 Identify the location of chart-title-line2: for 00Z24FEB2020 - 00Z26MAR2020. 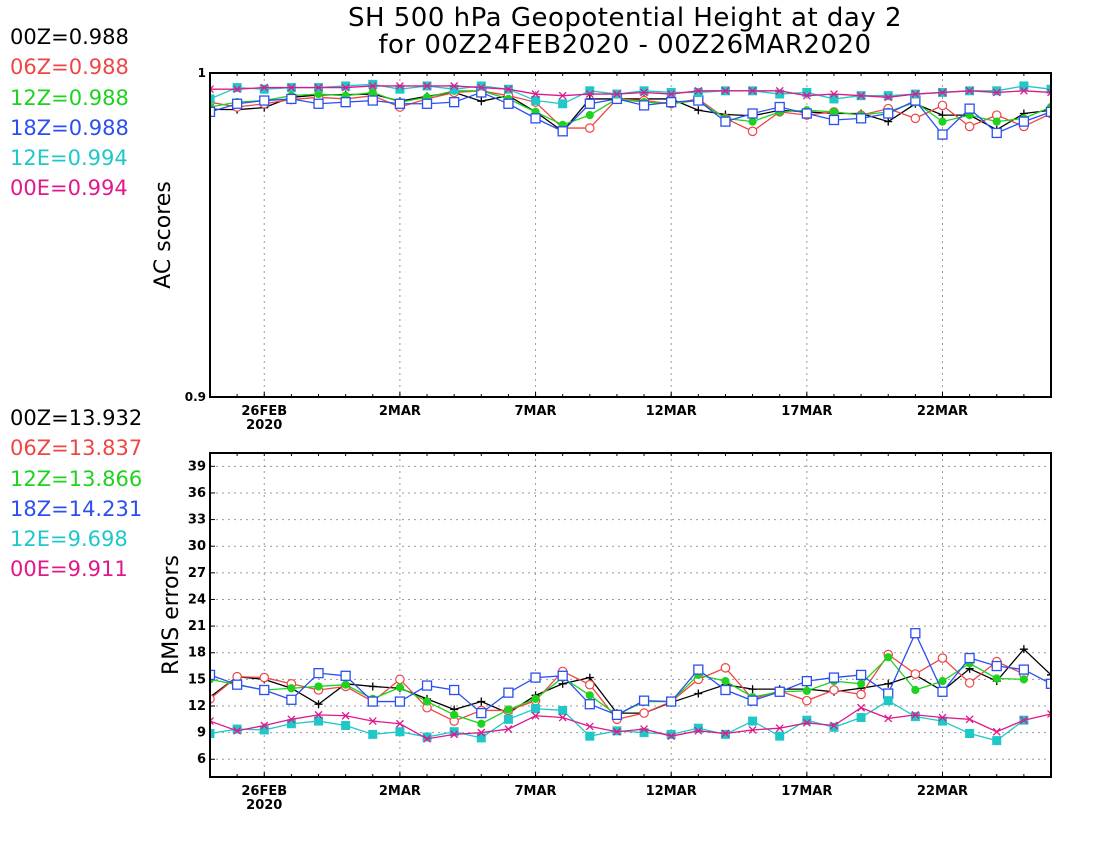
(625, 45).